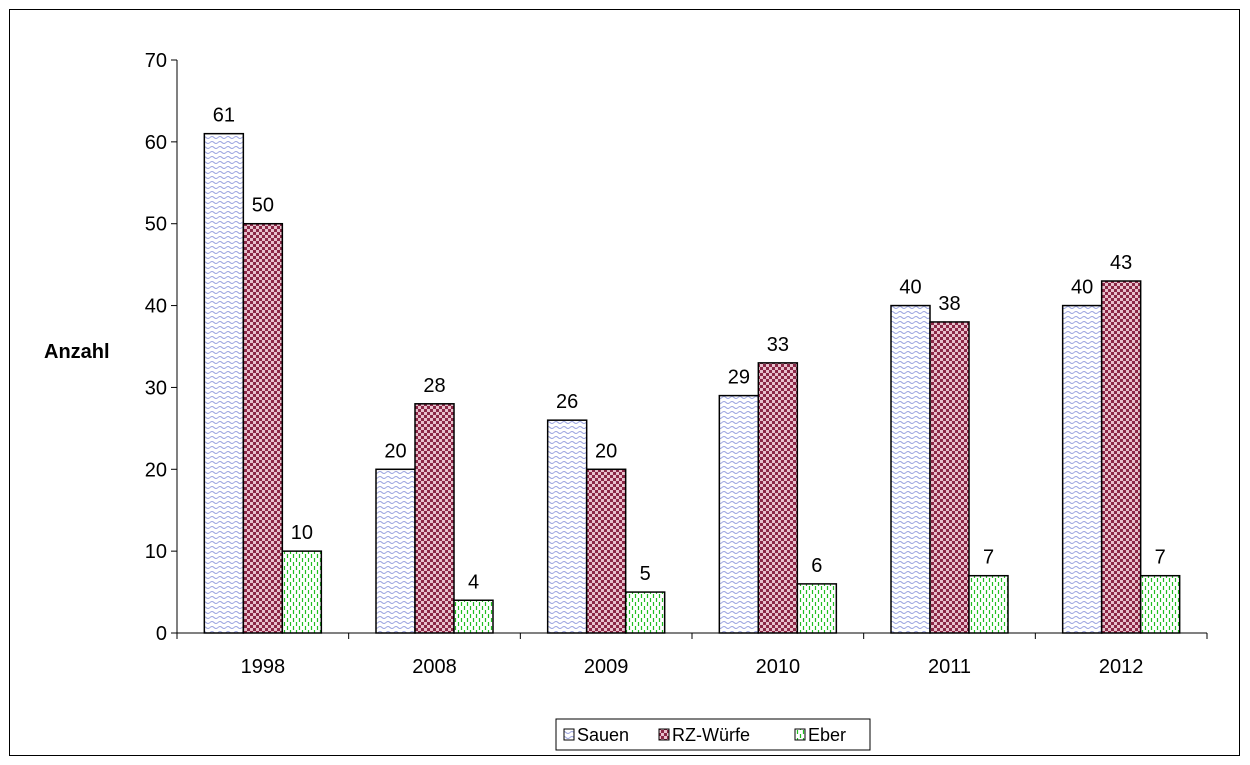 This screenshot has height=765, width=1250. I want to click on y-tick-label: 70, so click(156, 61).